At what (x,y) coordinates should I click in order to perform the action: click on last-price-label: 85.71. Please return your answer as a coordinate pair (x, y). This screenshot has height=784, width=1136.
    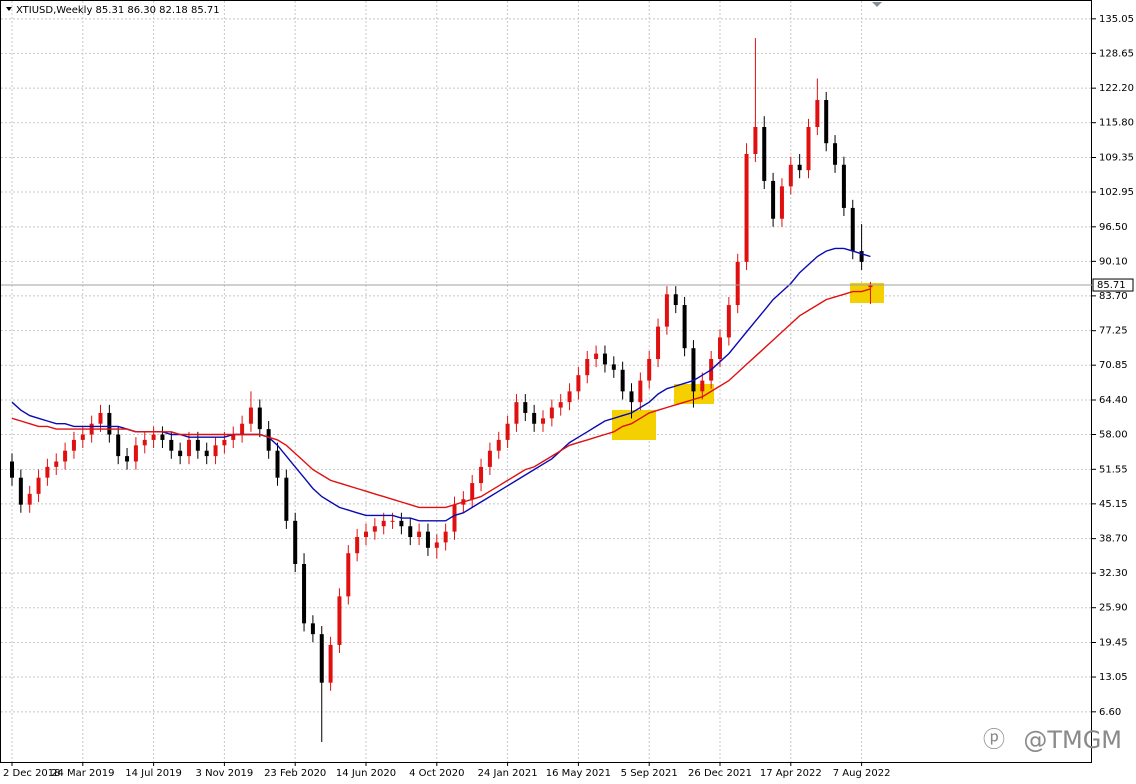
    Looking at the image, I should click on (1111, 285).